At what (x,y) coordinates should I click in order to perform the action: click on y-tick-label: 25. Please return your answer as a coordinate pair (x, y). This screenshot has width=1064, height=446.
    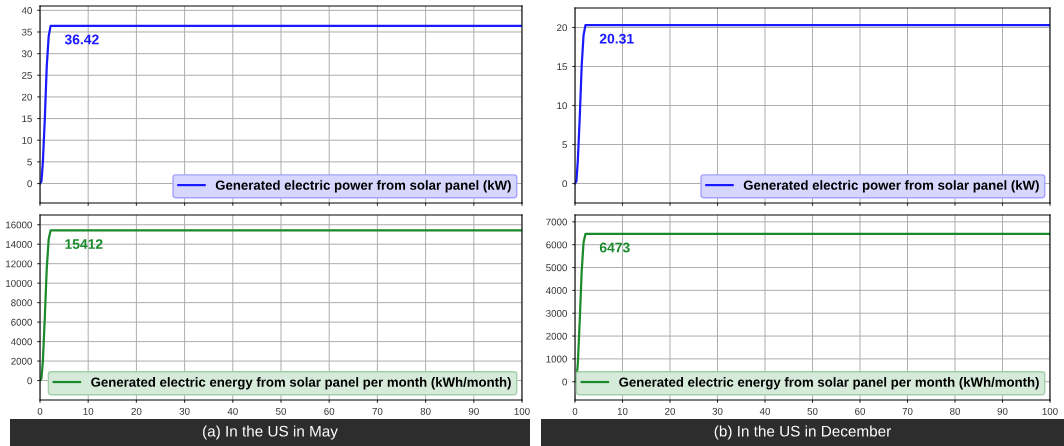
    Looking at the image, I should click on (27, 75).